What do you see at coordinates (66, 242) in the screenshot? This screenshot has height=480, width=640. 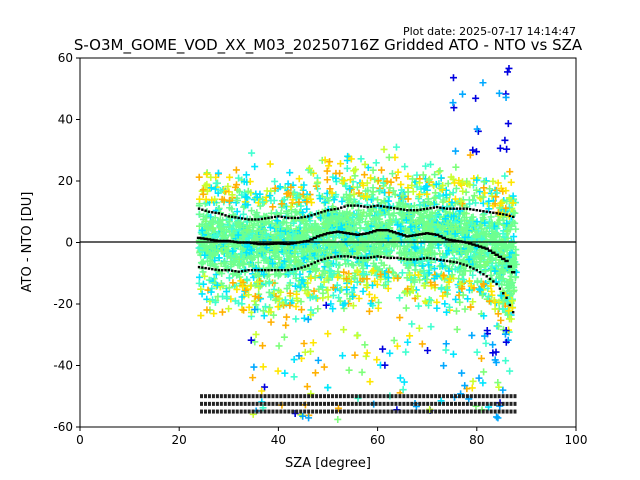 I see `y-axis: 60 40 20 0 -20 -40 -60` at bounding box center [66, 242].